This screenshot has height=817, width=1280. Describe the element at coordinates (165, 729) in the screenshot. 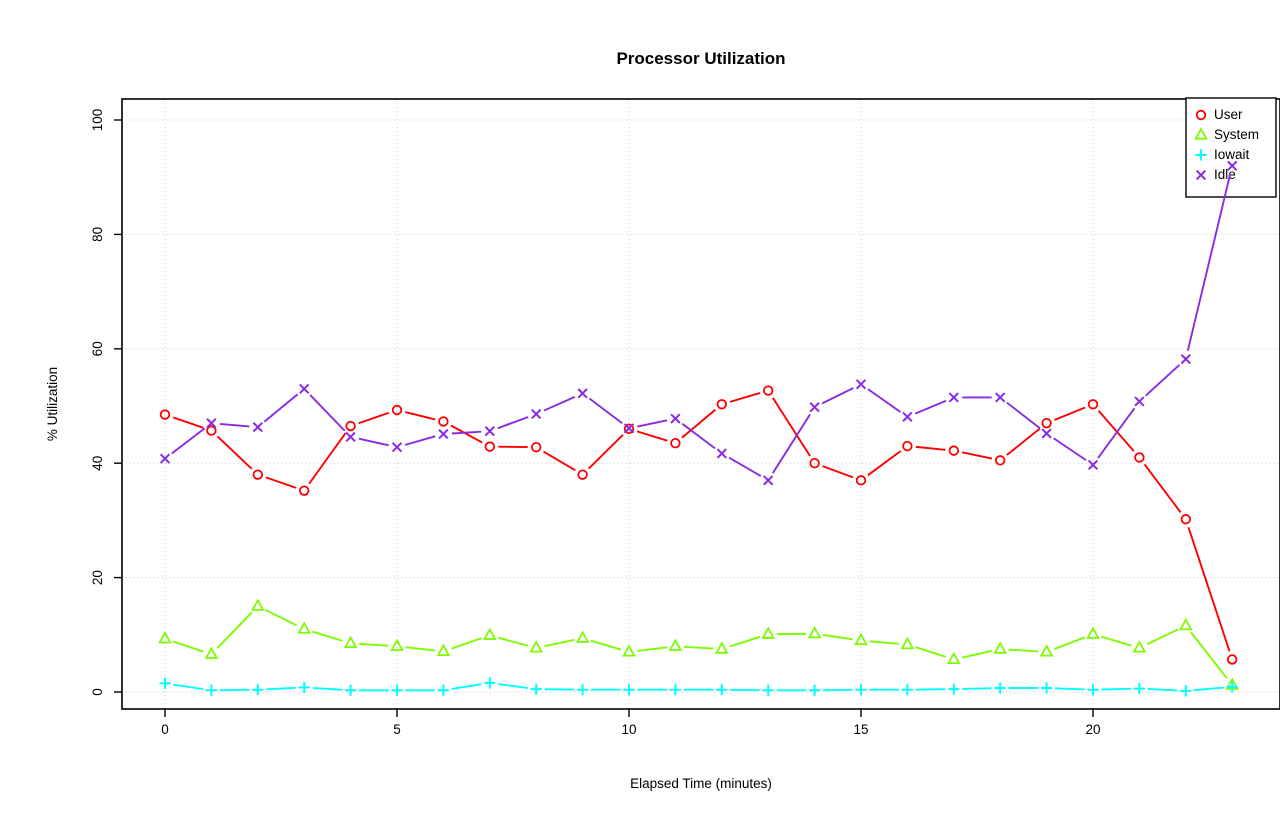

I see `x-tick-label: 0` at that location.